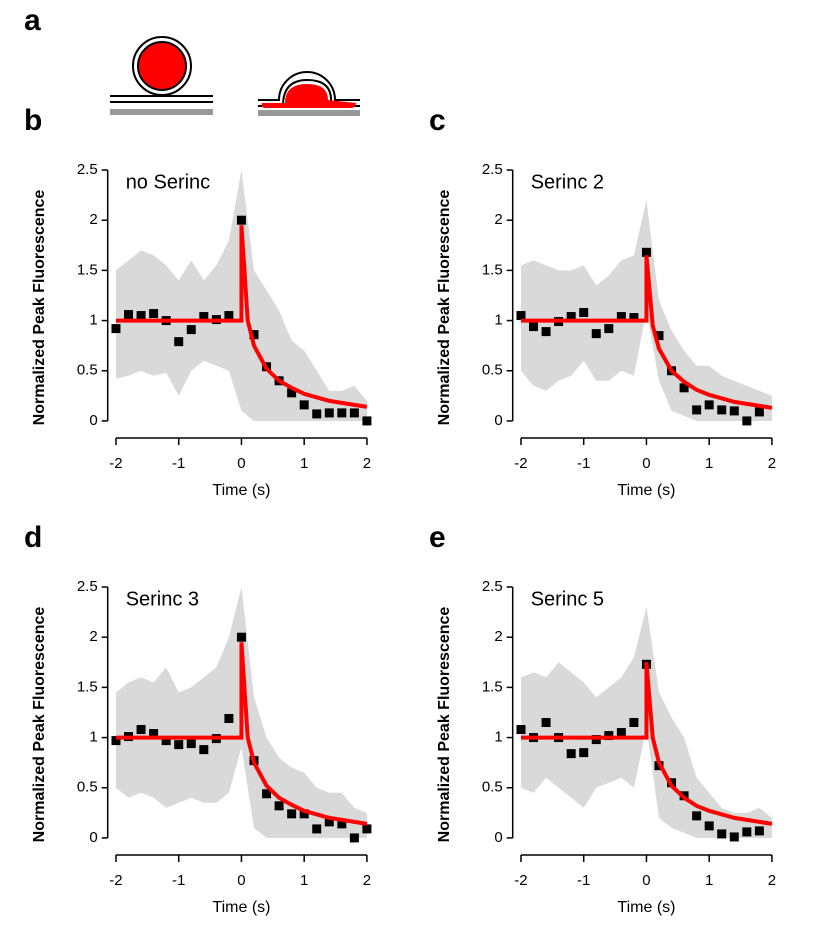 This screenshot has height=926, width=814. What do you see at coordinates (235, 76) in the screenshot?
I see `vesicle-diagram` at bounding box center [235, 76].